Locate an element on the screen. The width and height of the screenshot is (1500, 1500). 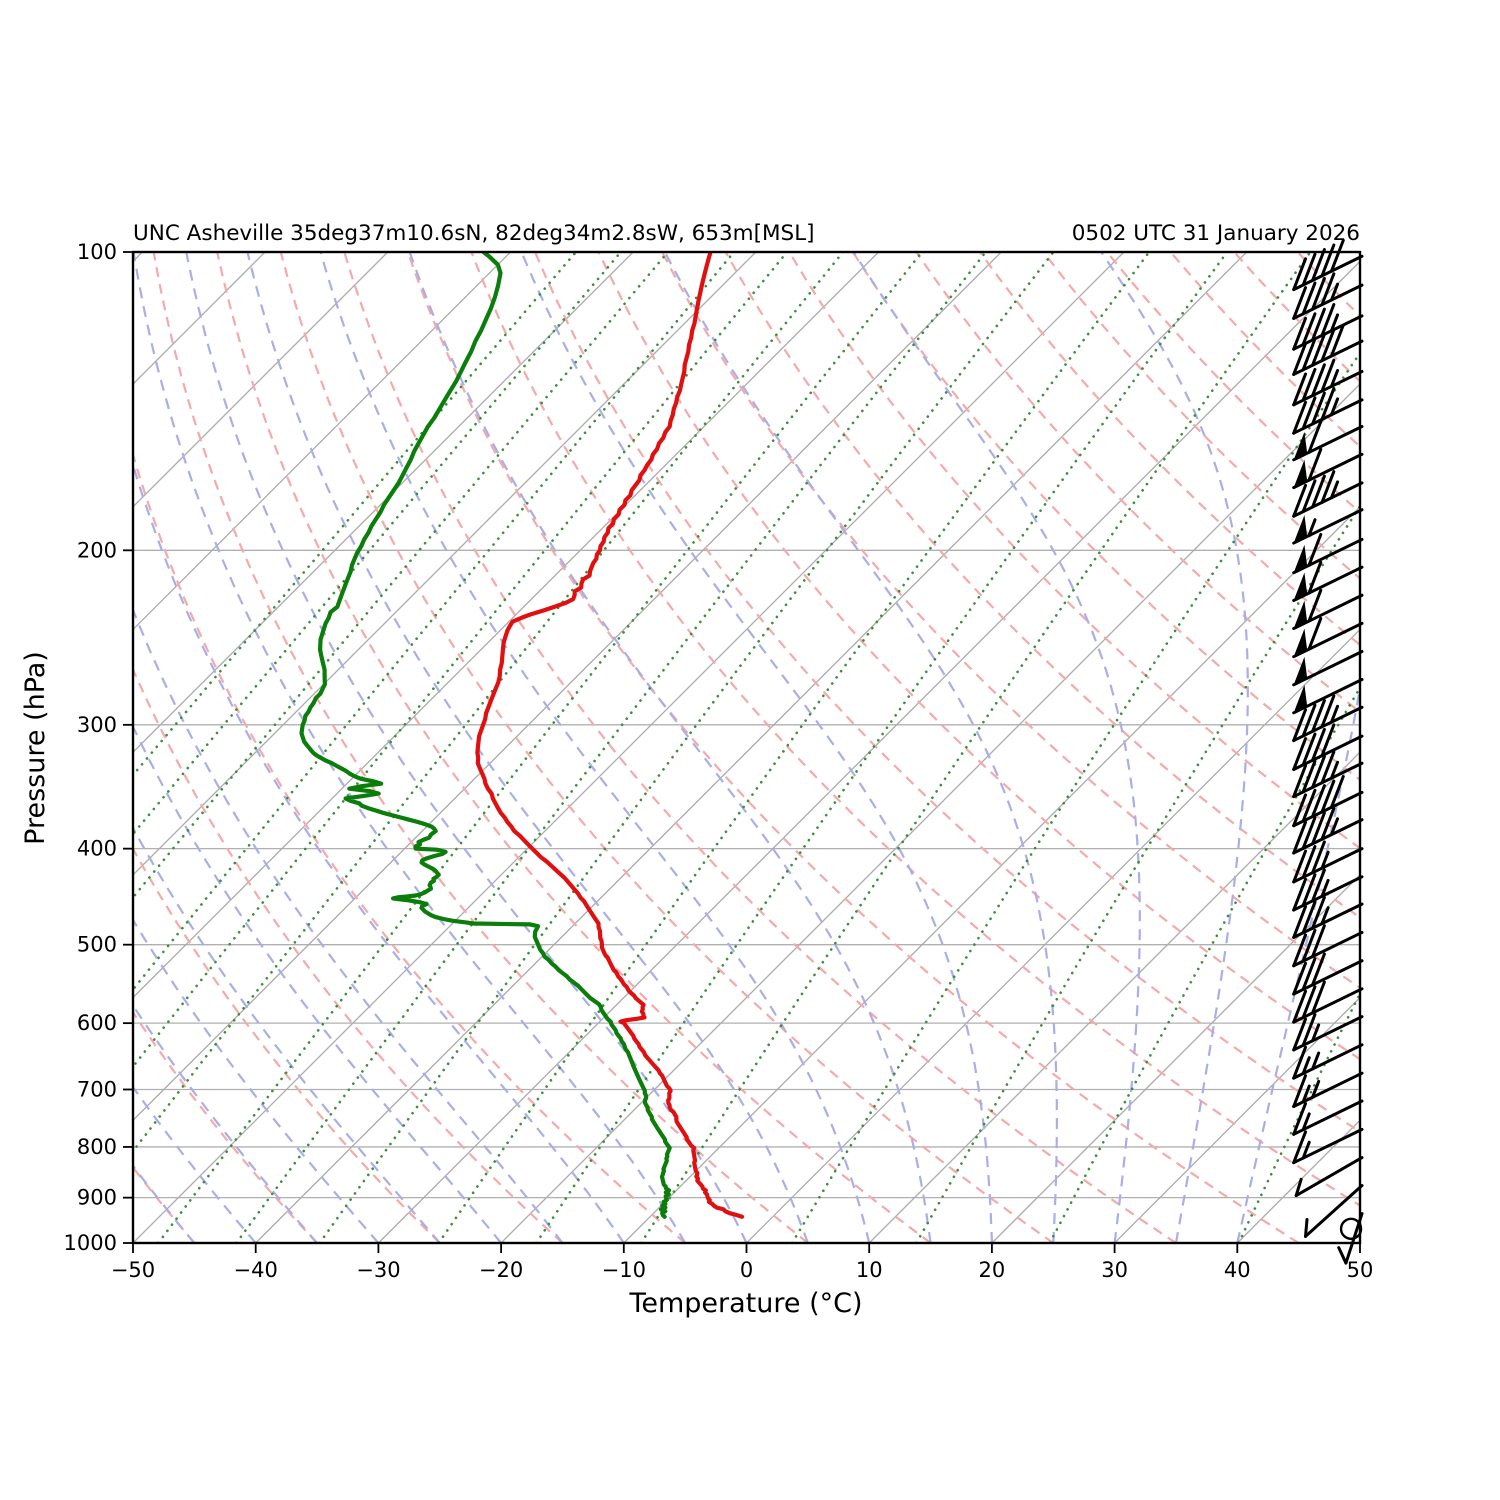
x-tick-label: −20 is located at coordinates (501, 1270).